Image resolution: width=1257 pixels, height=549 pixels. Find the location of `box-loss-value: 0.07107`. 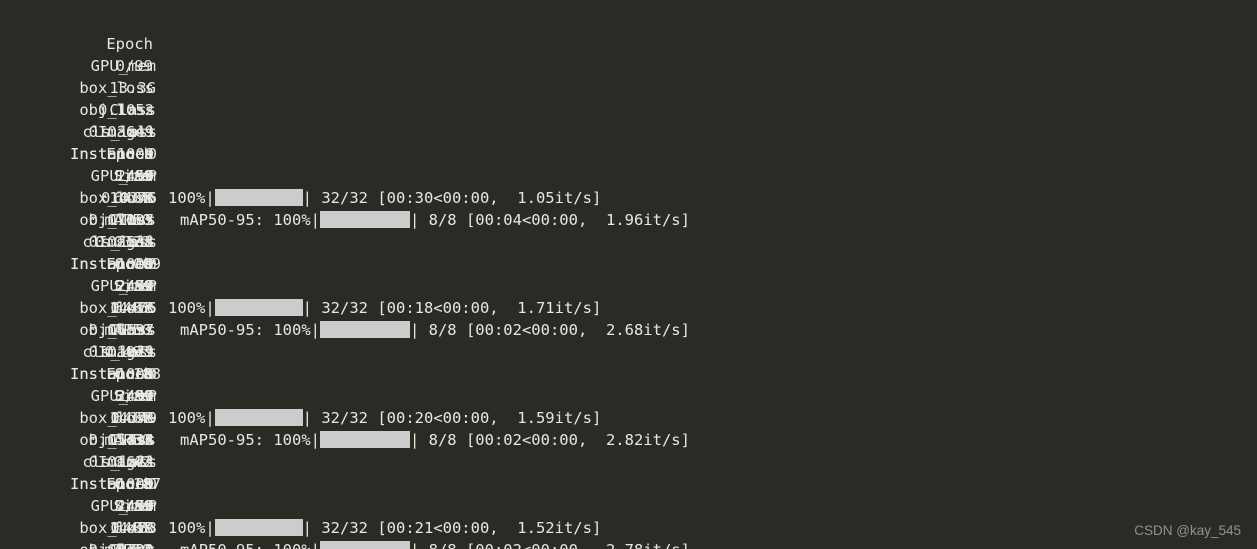

box-loss-value: 0.07107 is located at coordinates (121, 220).